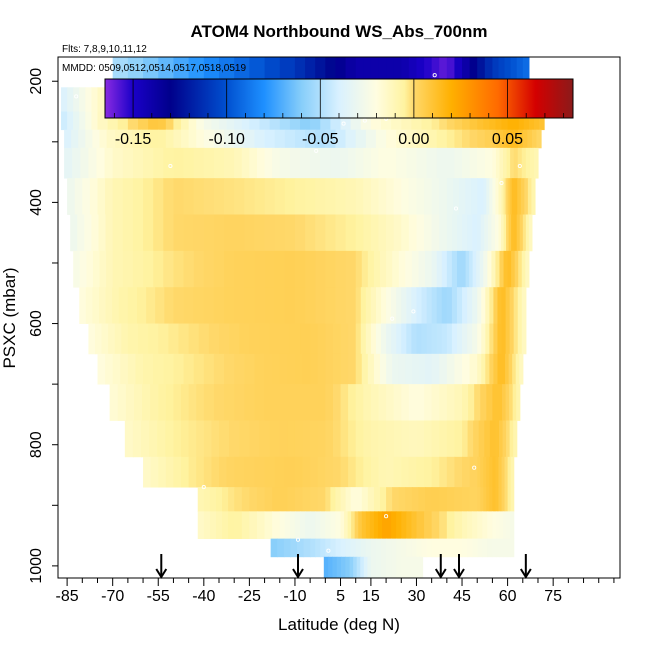 This screenshot has height=650, width=650. I want to click on x-tick-label: 30, so click(417, 596).